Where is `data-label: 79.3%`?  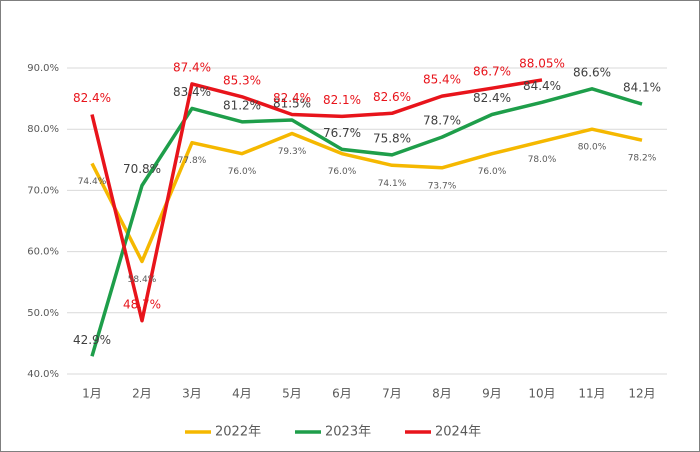
data-label: 79.3% is located at coordinates (292, 152).